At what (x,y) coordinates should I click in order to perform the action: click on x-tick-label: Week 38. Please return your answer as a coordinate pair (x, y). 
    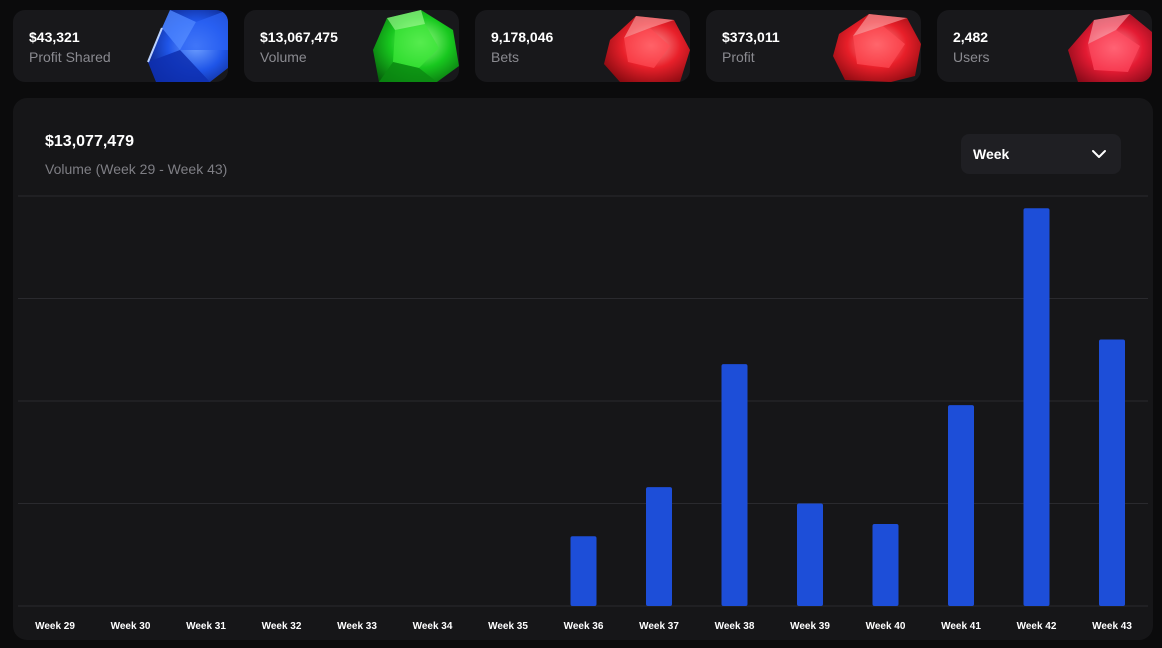
    Looking at the image, I should click on (735, 626).